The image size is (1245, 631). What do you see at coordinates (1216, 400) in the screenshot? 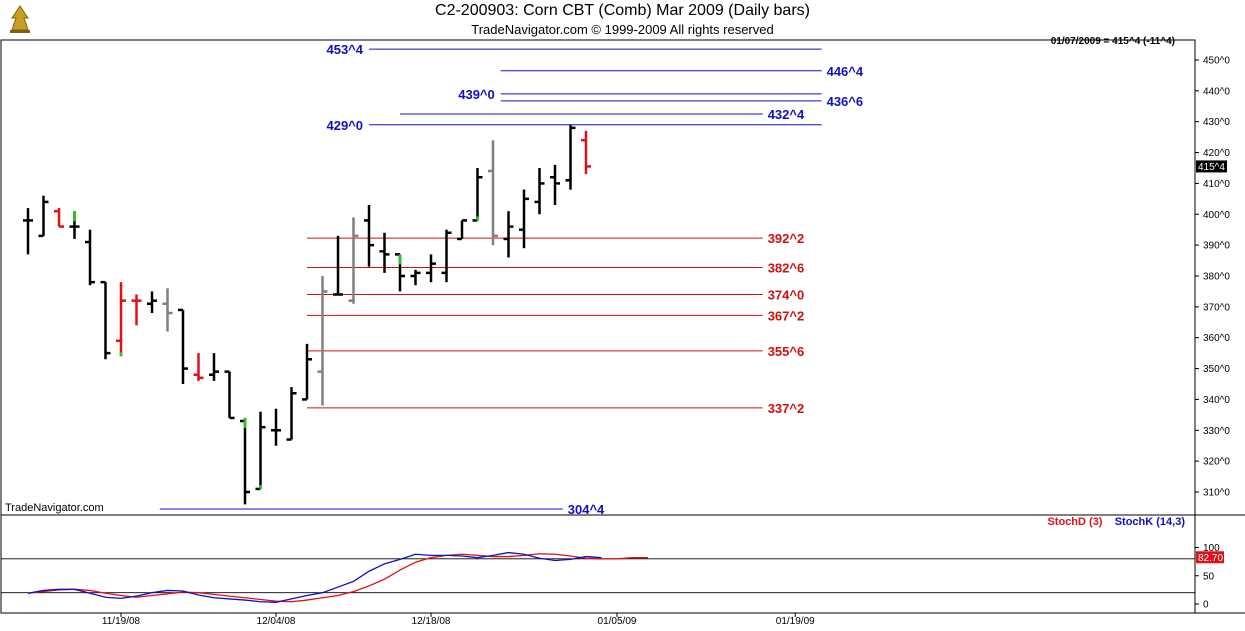
I see `price-tick-label: 340^0` at bounding box center [1216, 400].